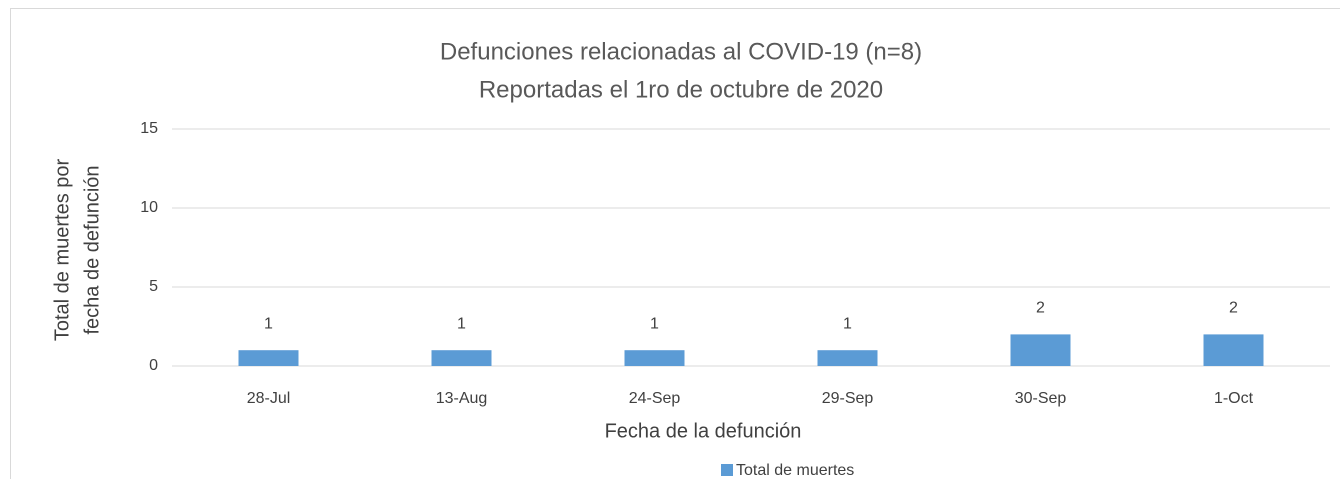 Image resolution: width=1340 pixels, height=479 pixels. I want to click on y-axis-title: Total de muertes por fecha de defunción, so click(77, 250).